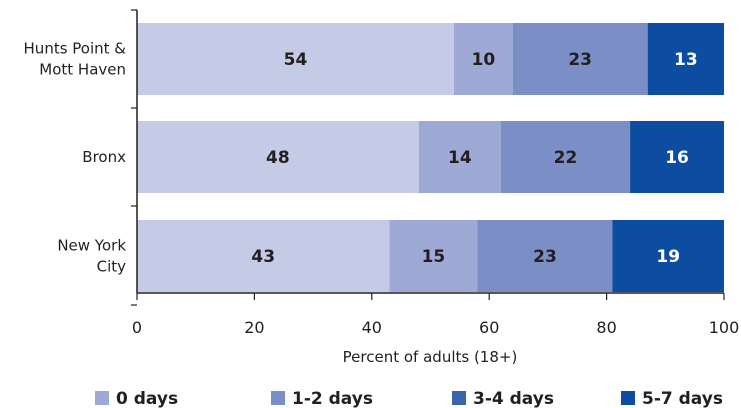 This screenshot has width=741, height=408. I want to click on bar-value-label: 48, so click(278, 158).